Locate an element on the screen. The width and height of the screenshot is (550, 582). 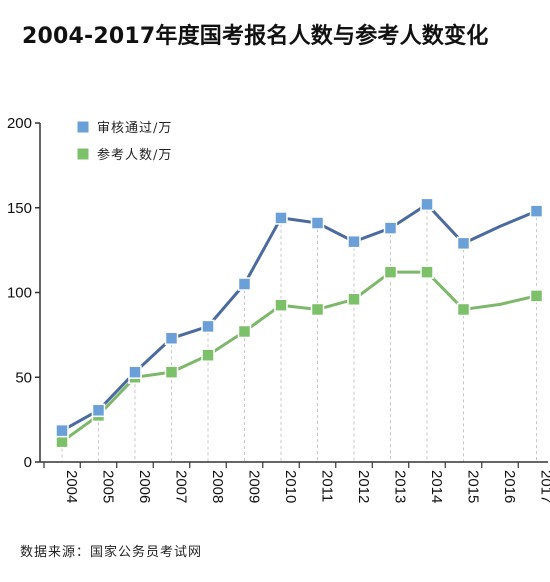
x-tick-label: 2012 is located at coordinates (363, 486).